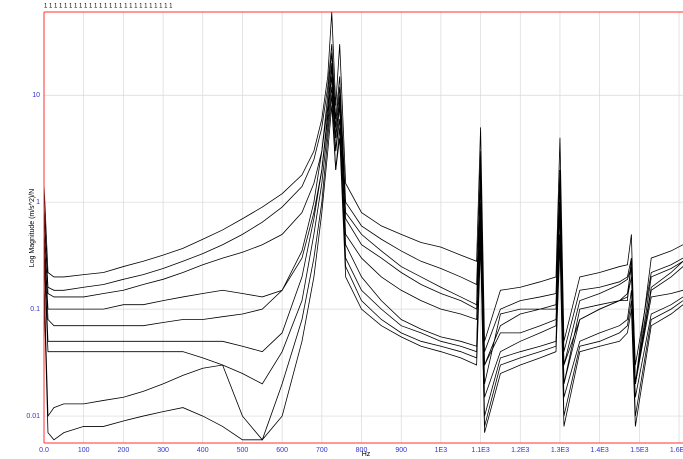 This screenshot has width=683, height=459. I want to click on x-tick-label: 700, so click(322, 450).